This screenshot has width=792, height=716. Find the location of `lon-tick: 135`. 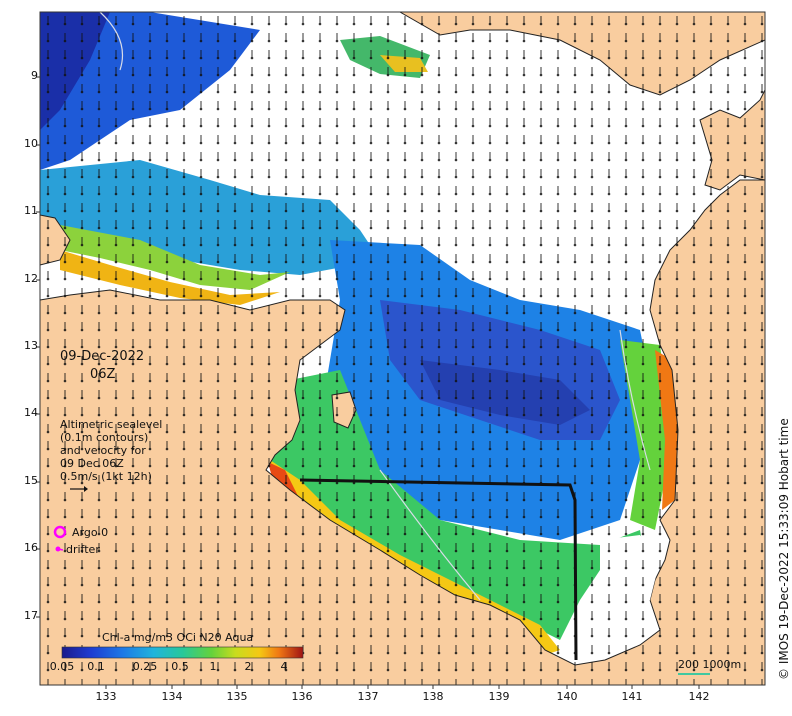

lon-tick: 135 is located at coordinates (237, 696).